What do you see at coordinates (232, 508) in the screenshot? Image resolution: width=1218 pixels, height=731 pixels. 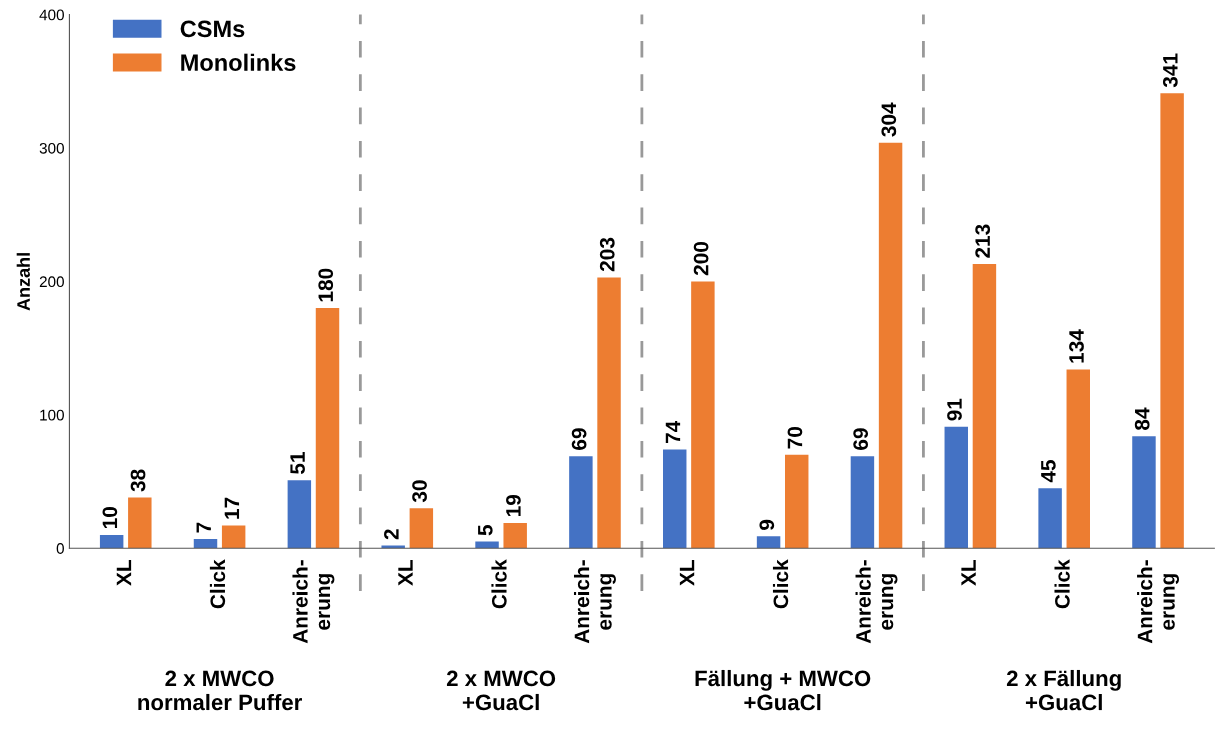 I see `data-label: 17` at bounding box center [232, 508].